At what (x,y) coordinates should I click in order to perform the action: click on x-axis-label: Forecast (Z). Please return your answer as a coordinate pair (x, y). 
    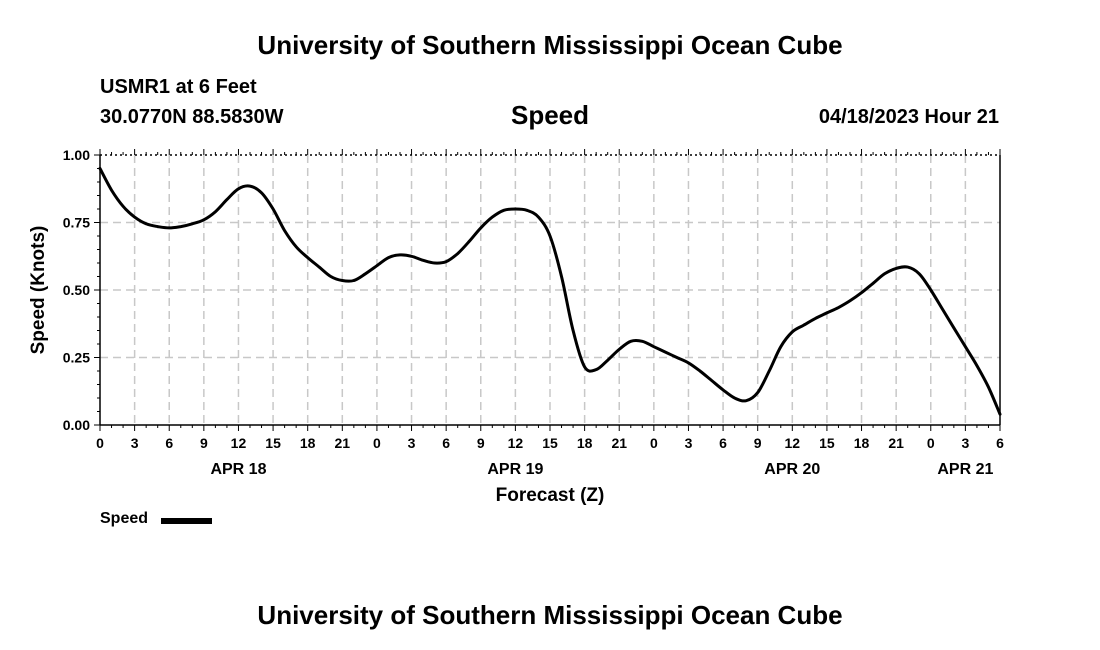
    Looking at the image, I should click on (550, 495).